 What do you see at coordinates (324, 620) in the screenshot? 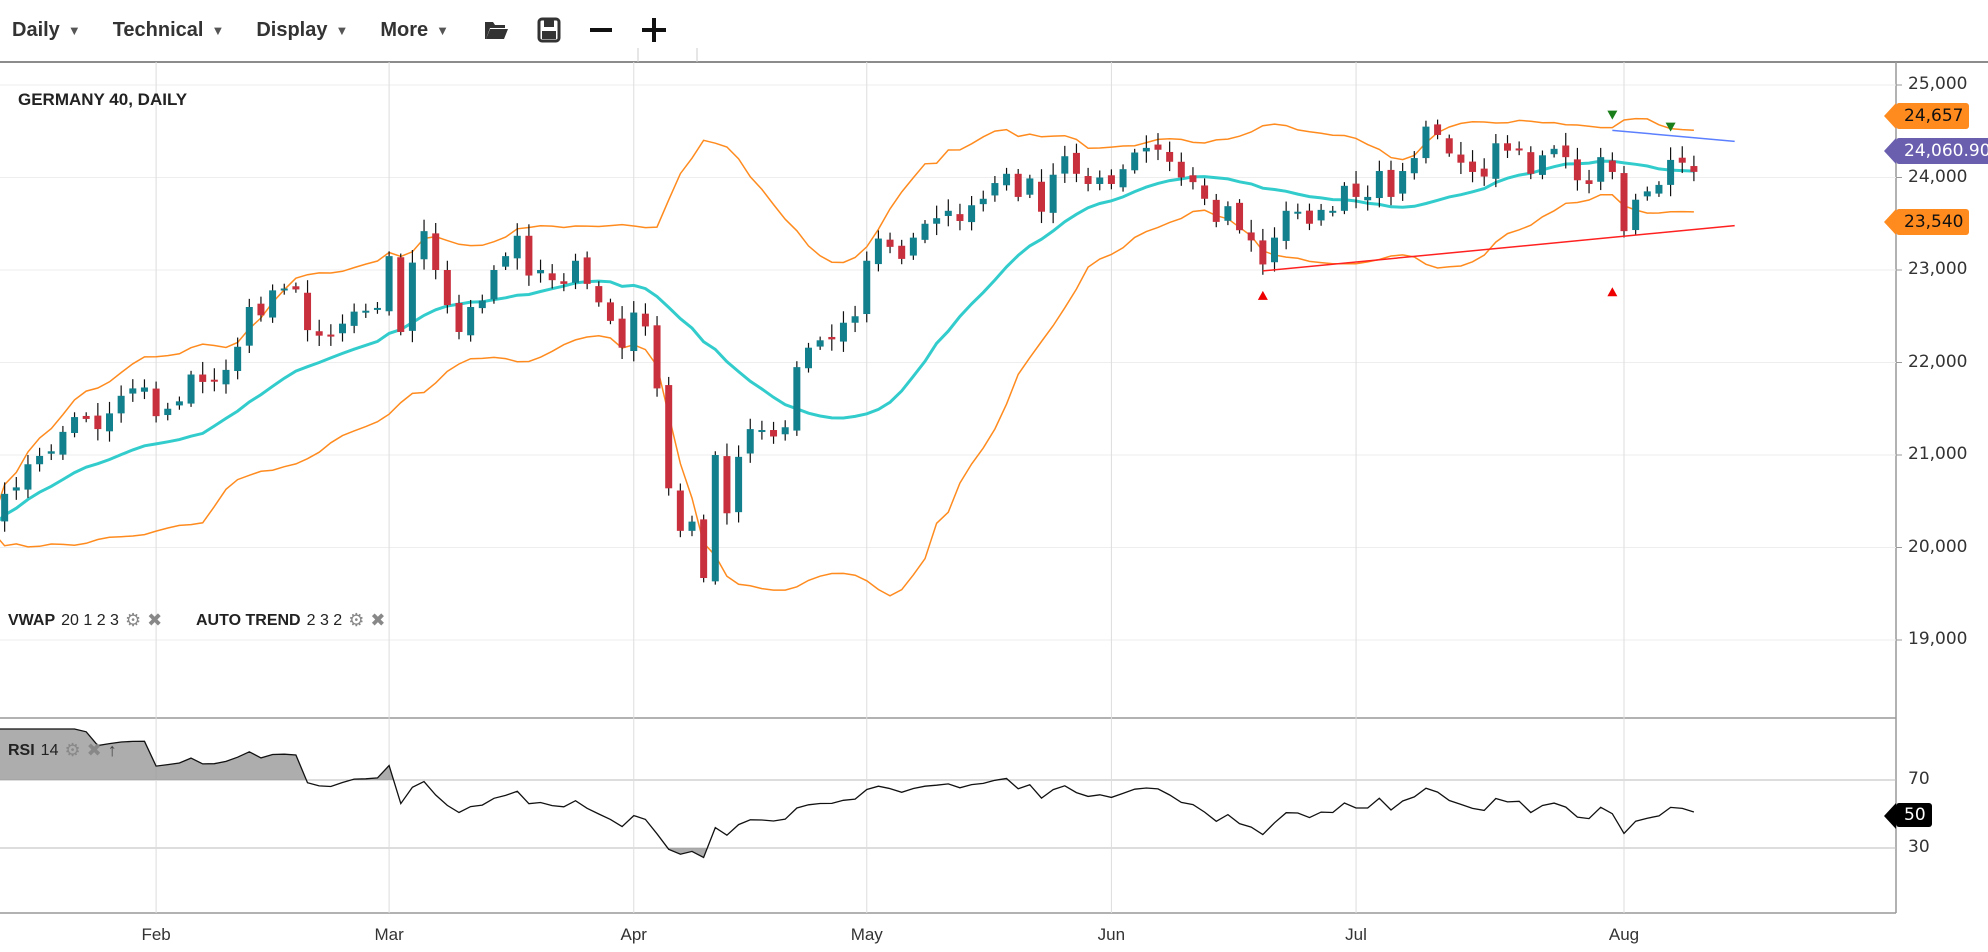
I see `auto-trend-params: 2 3 2` at bounding box center [324, 620].